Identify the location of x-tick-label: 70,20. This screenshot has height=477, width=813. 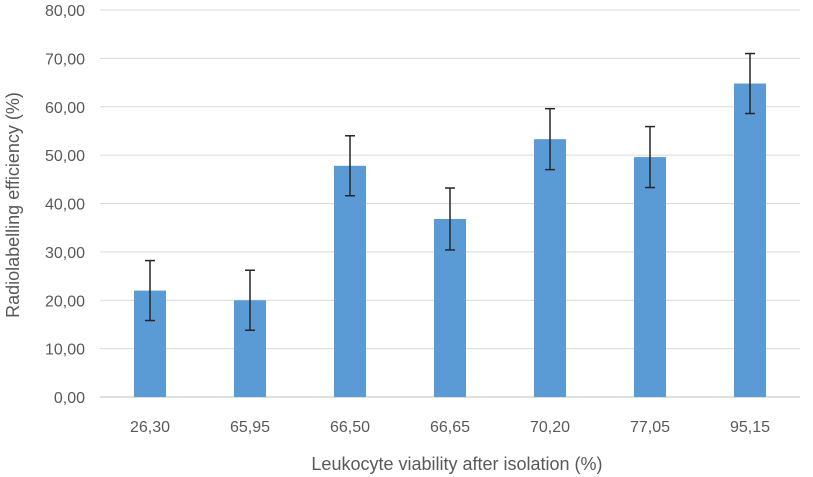
(550, 427).